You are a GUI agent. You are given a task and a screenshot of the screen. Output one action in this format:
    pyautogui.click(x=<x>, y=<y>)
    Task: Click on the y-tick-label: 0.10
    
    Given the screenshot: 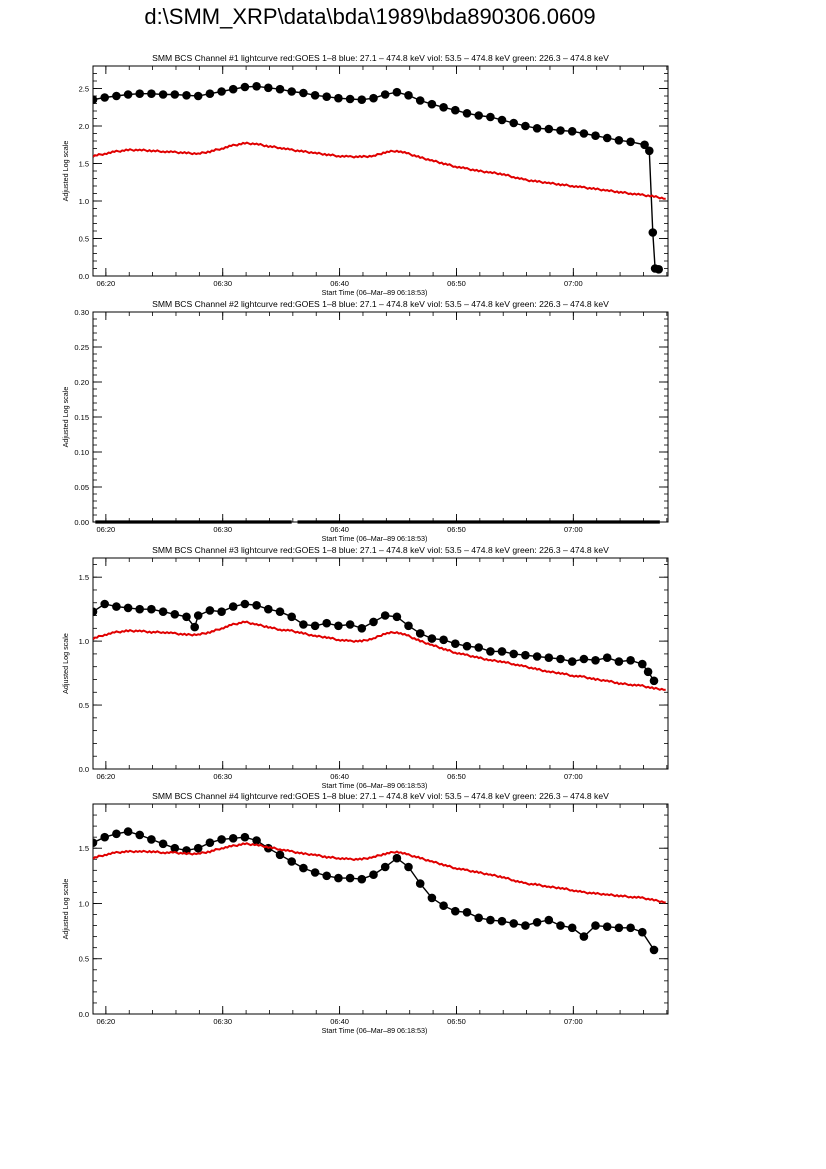 What is the action you would take?
    pyautogui.click(x=81, y=452)
    